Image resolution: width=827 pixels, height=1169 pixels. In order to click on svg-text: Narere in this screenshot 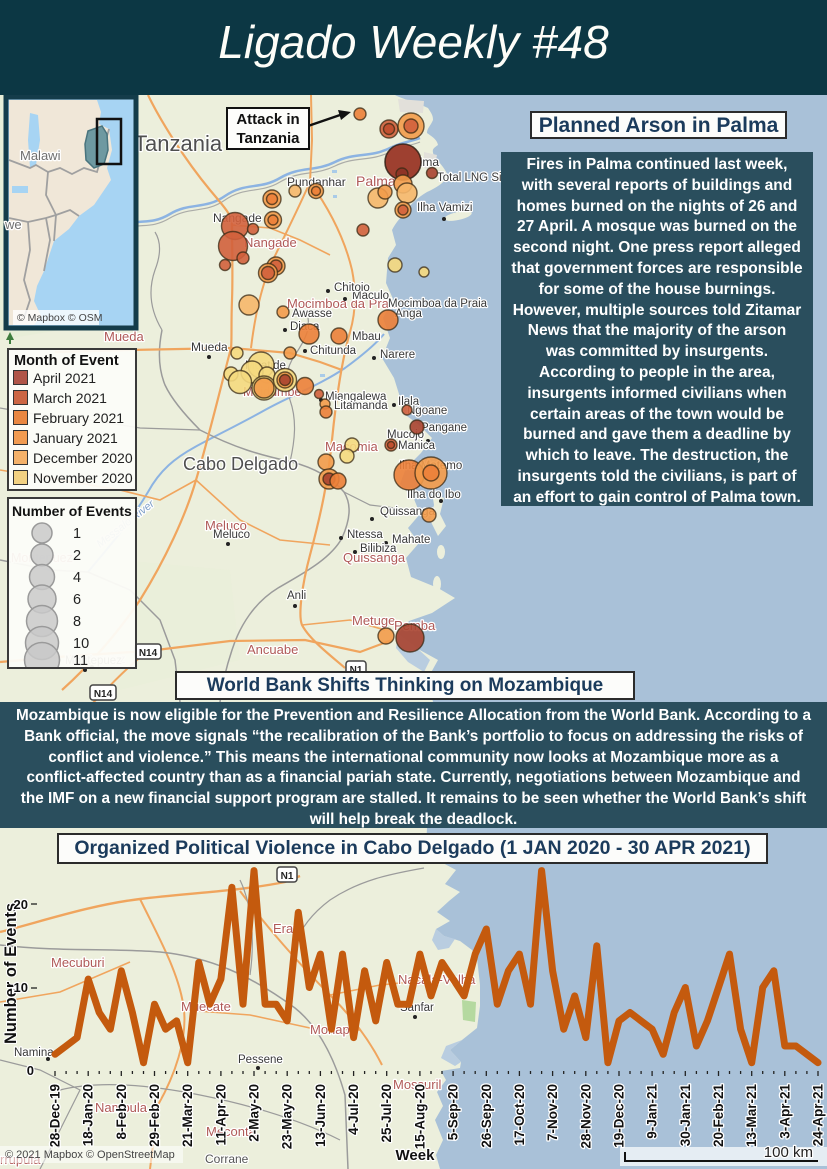, I will do `click(397, 355)`.